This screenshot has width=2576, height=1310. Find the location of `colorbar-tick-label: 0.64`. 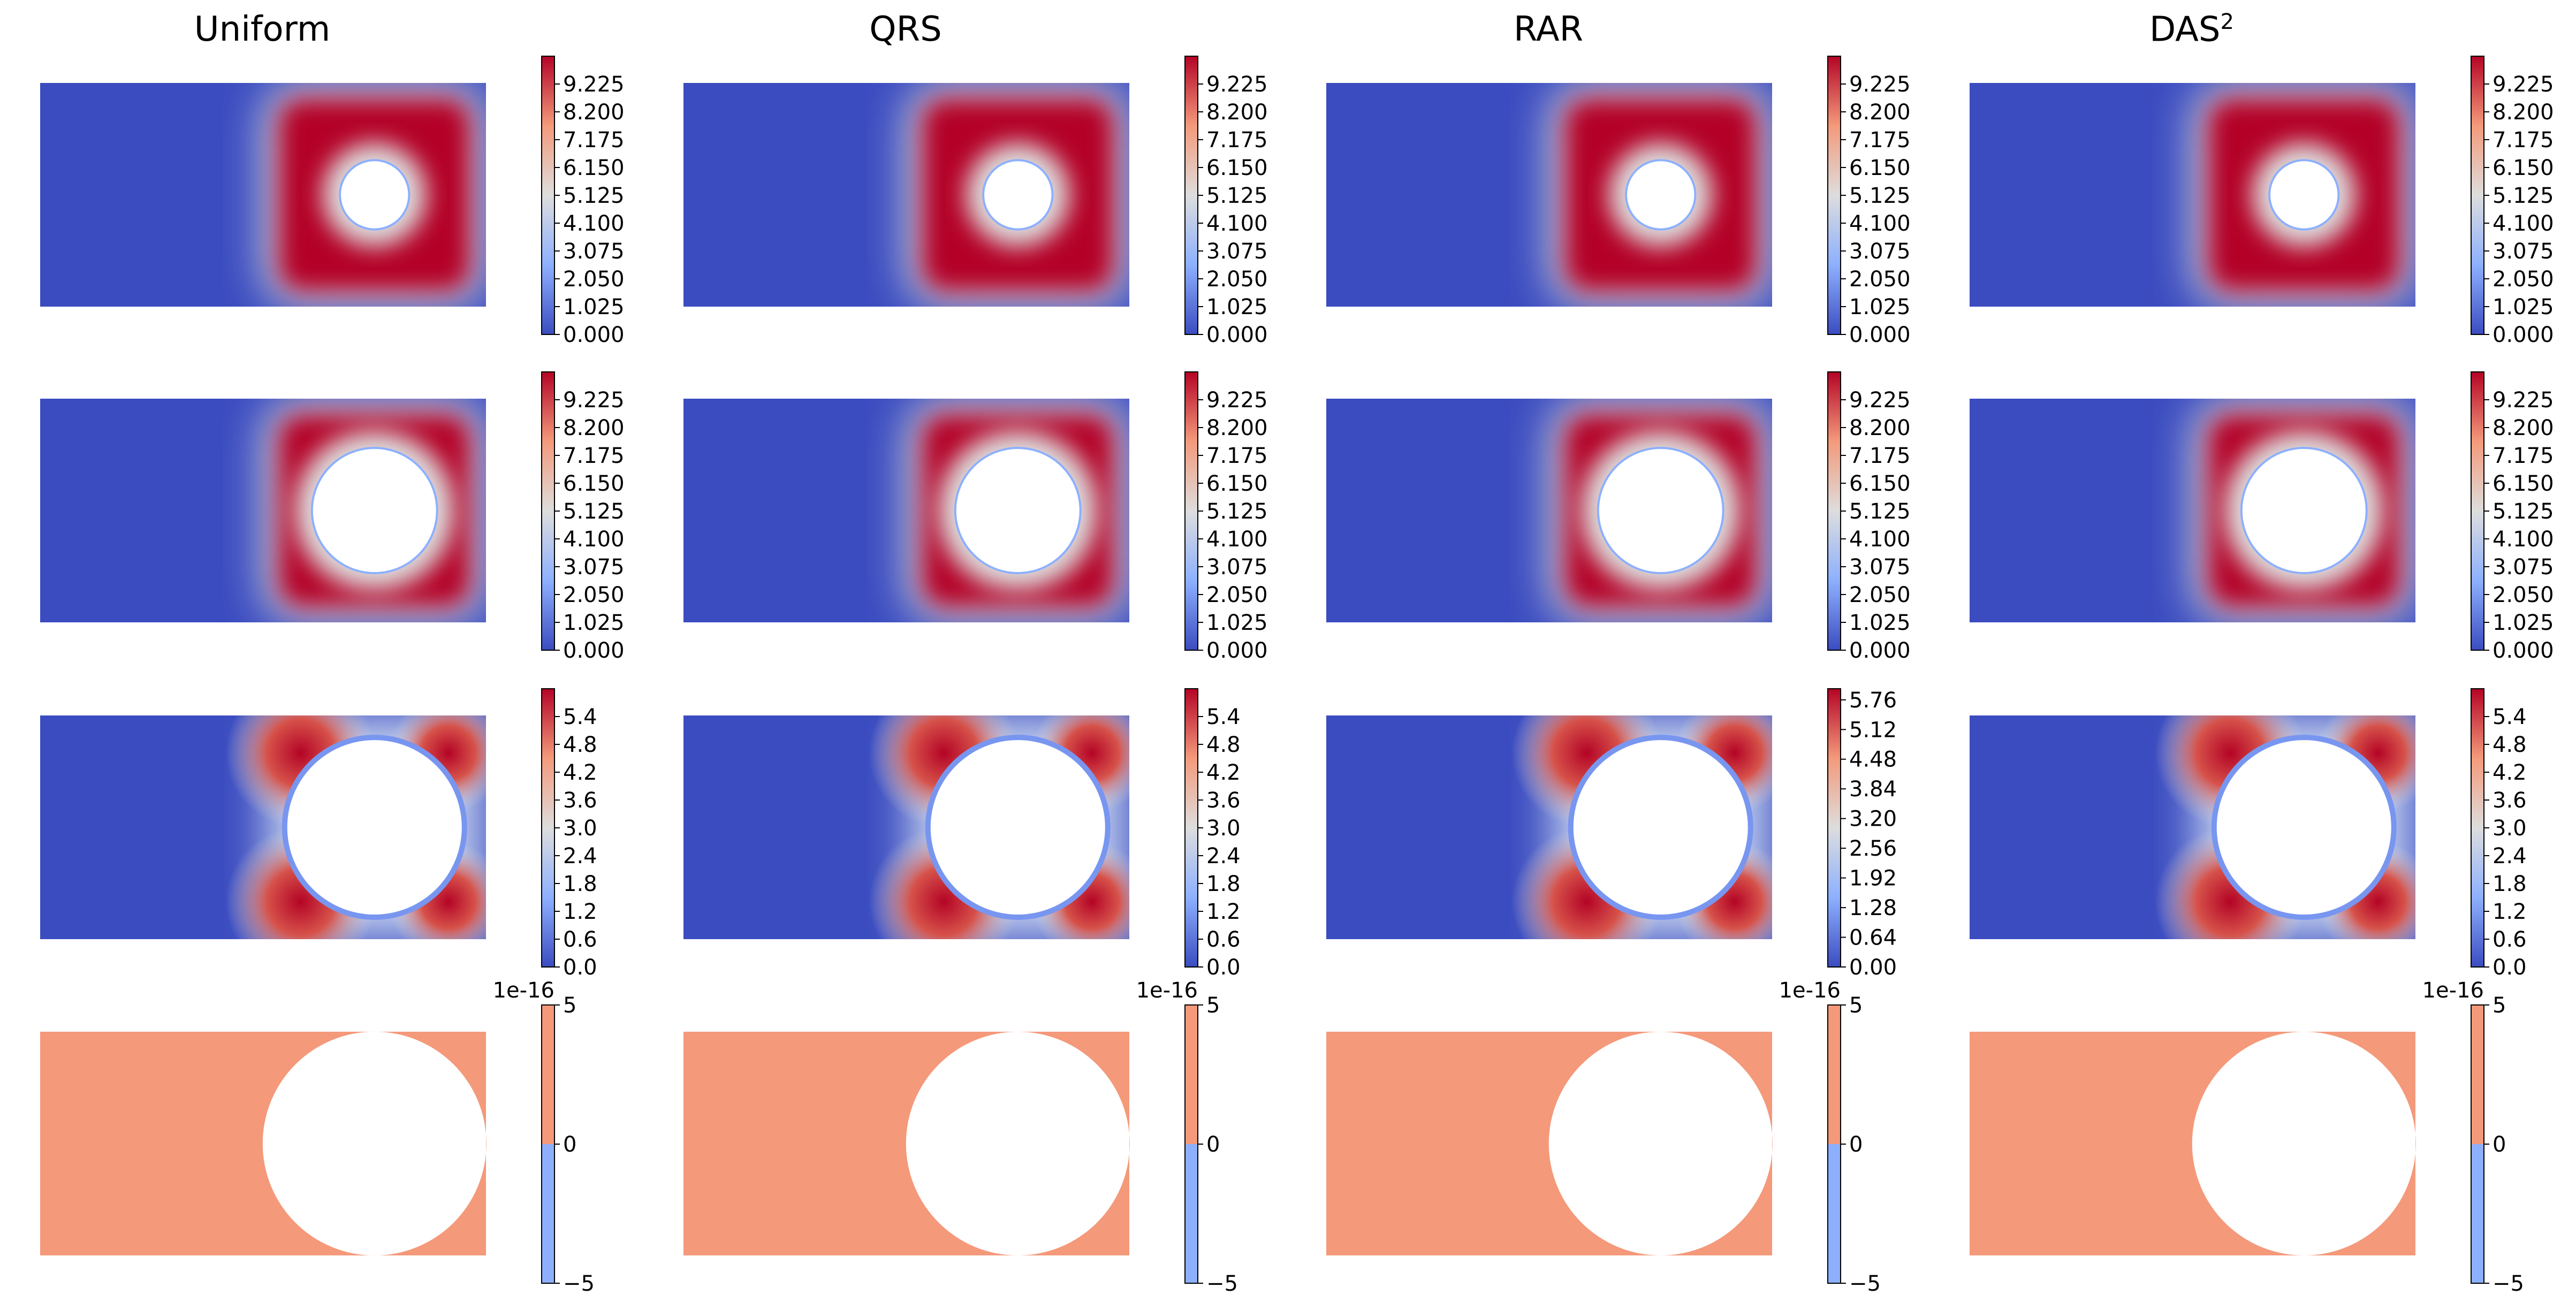

colorbar-tick-label: 0.64 is located at coordinates (1873, 938).